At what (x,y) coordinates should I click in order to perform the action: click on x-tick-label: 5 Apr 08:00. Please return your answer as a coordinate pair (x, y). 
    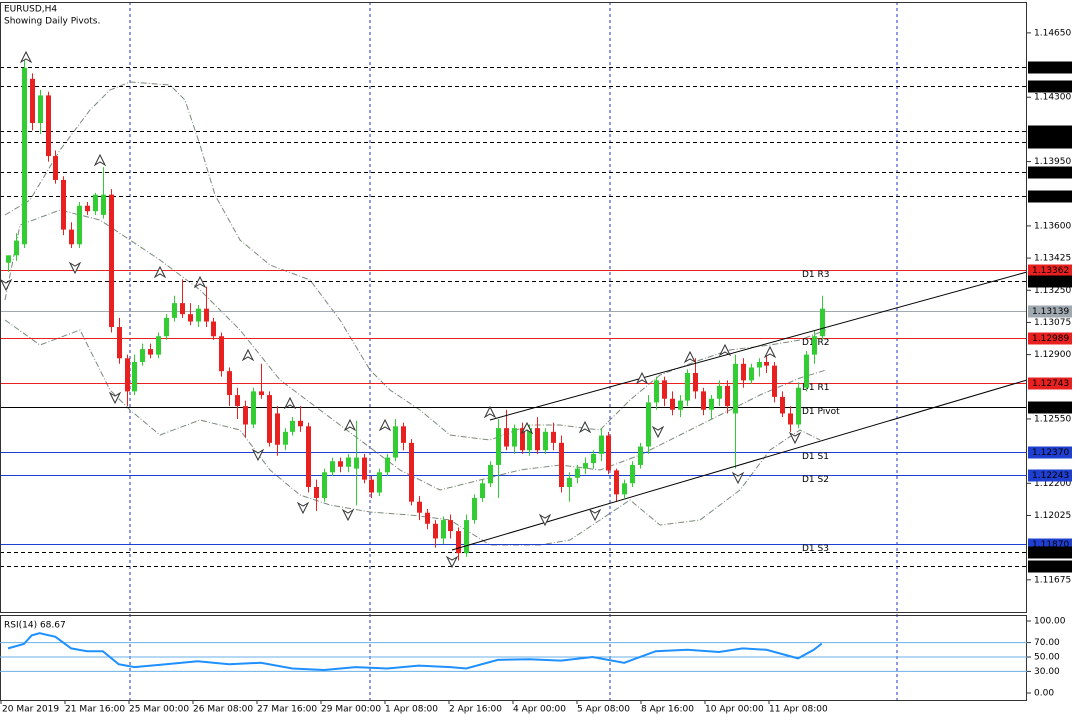
    Looking at the image, I should click on (603, 710).